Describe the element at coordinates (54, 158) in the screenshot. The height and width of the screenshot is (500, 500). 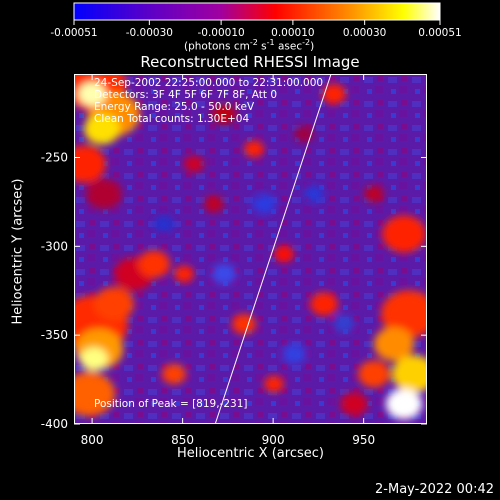
I see `y-tick-label: -250` at that location.